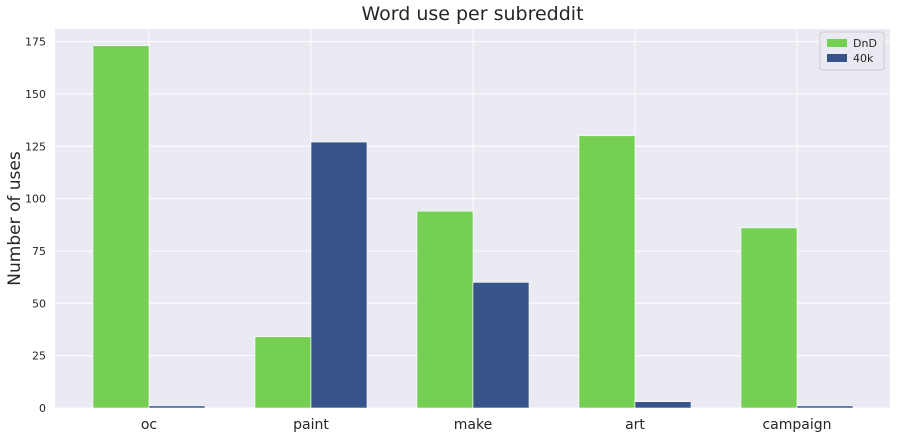  I want to click on y-tick-label: 50, so click(39, 303).